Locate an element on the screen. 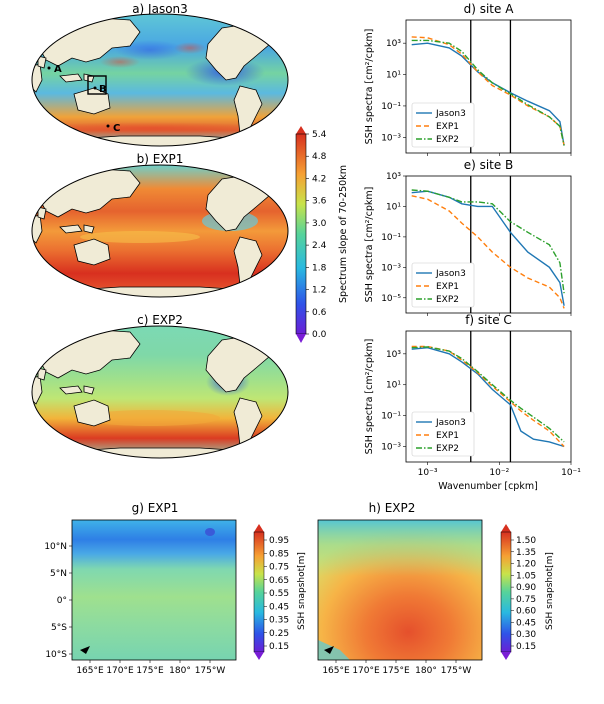 The image size is (604, 704). map-panel-a: a) Jason3 A B C is located at coordinates (160, 74).